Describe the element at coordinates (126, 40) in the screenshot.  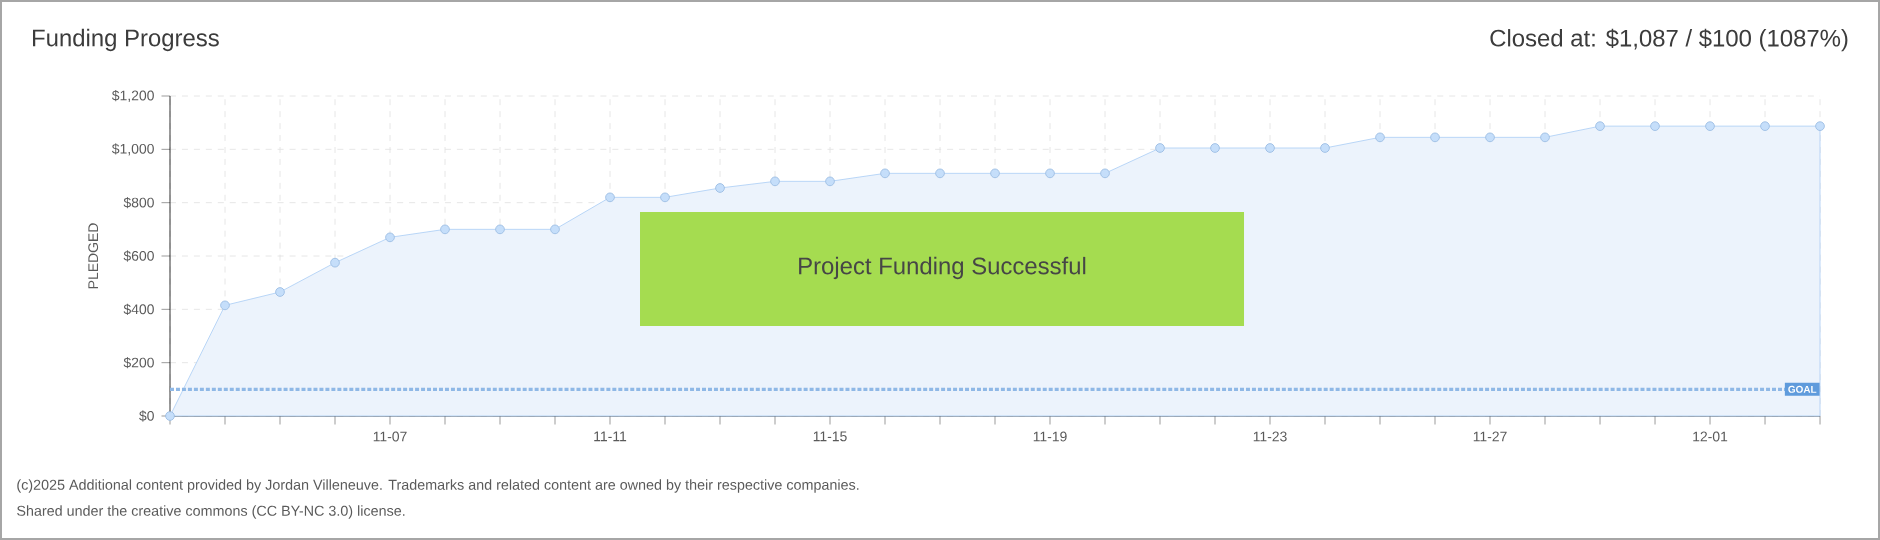
I see `chart-title: Funding Progress` at that location.